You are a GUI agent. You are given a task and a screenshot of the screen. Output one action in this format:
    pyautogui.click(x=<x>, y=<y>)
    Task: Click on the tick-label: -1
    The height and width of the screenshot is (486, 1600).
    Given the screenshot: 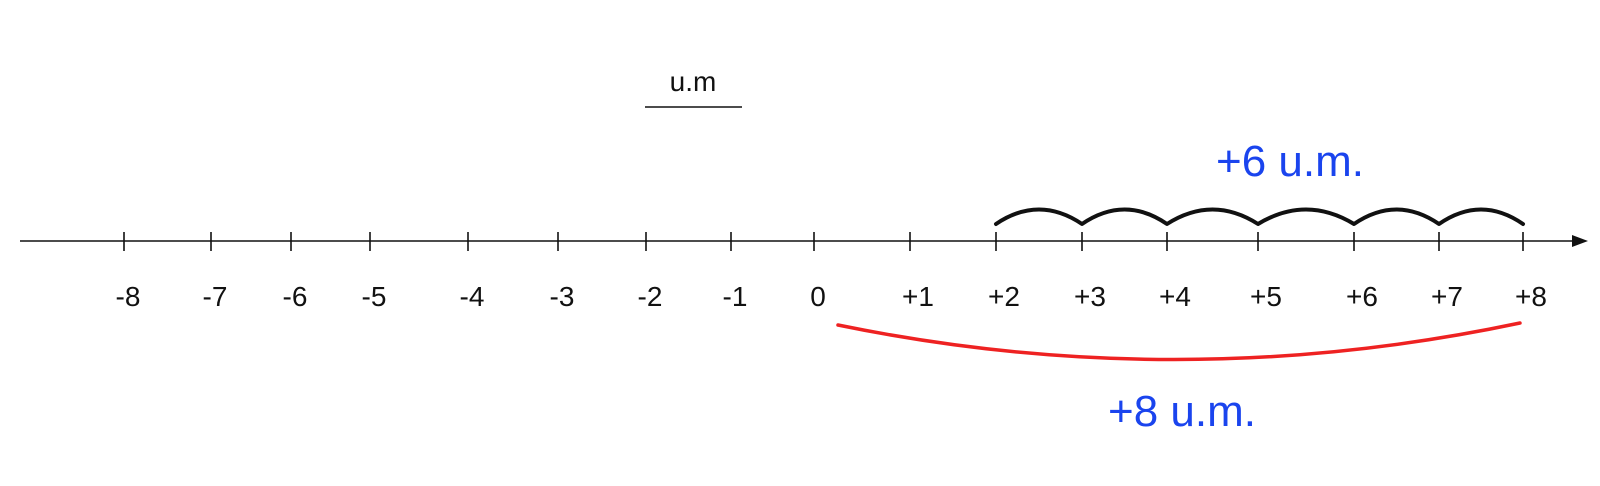 What is the action you would take?
    pyautogui.click(x=735, y=296)
    